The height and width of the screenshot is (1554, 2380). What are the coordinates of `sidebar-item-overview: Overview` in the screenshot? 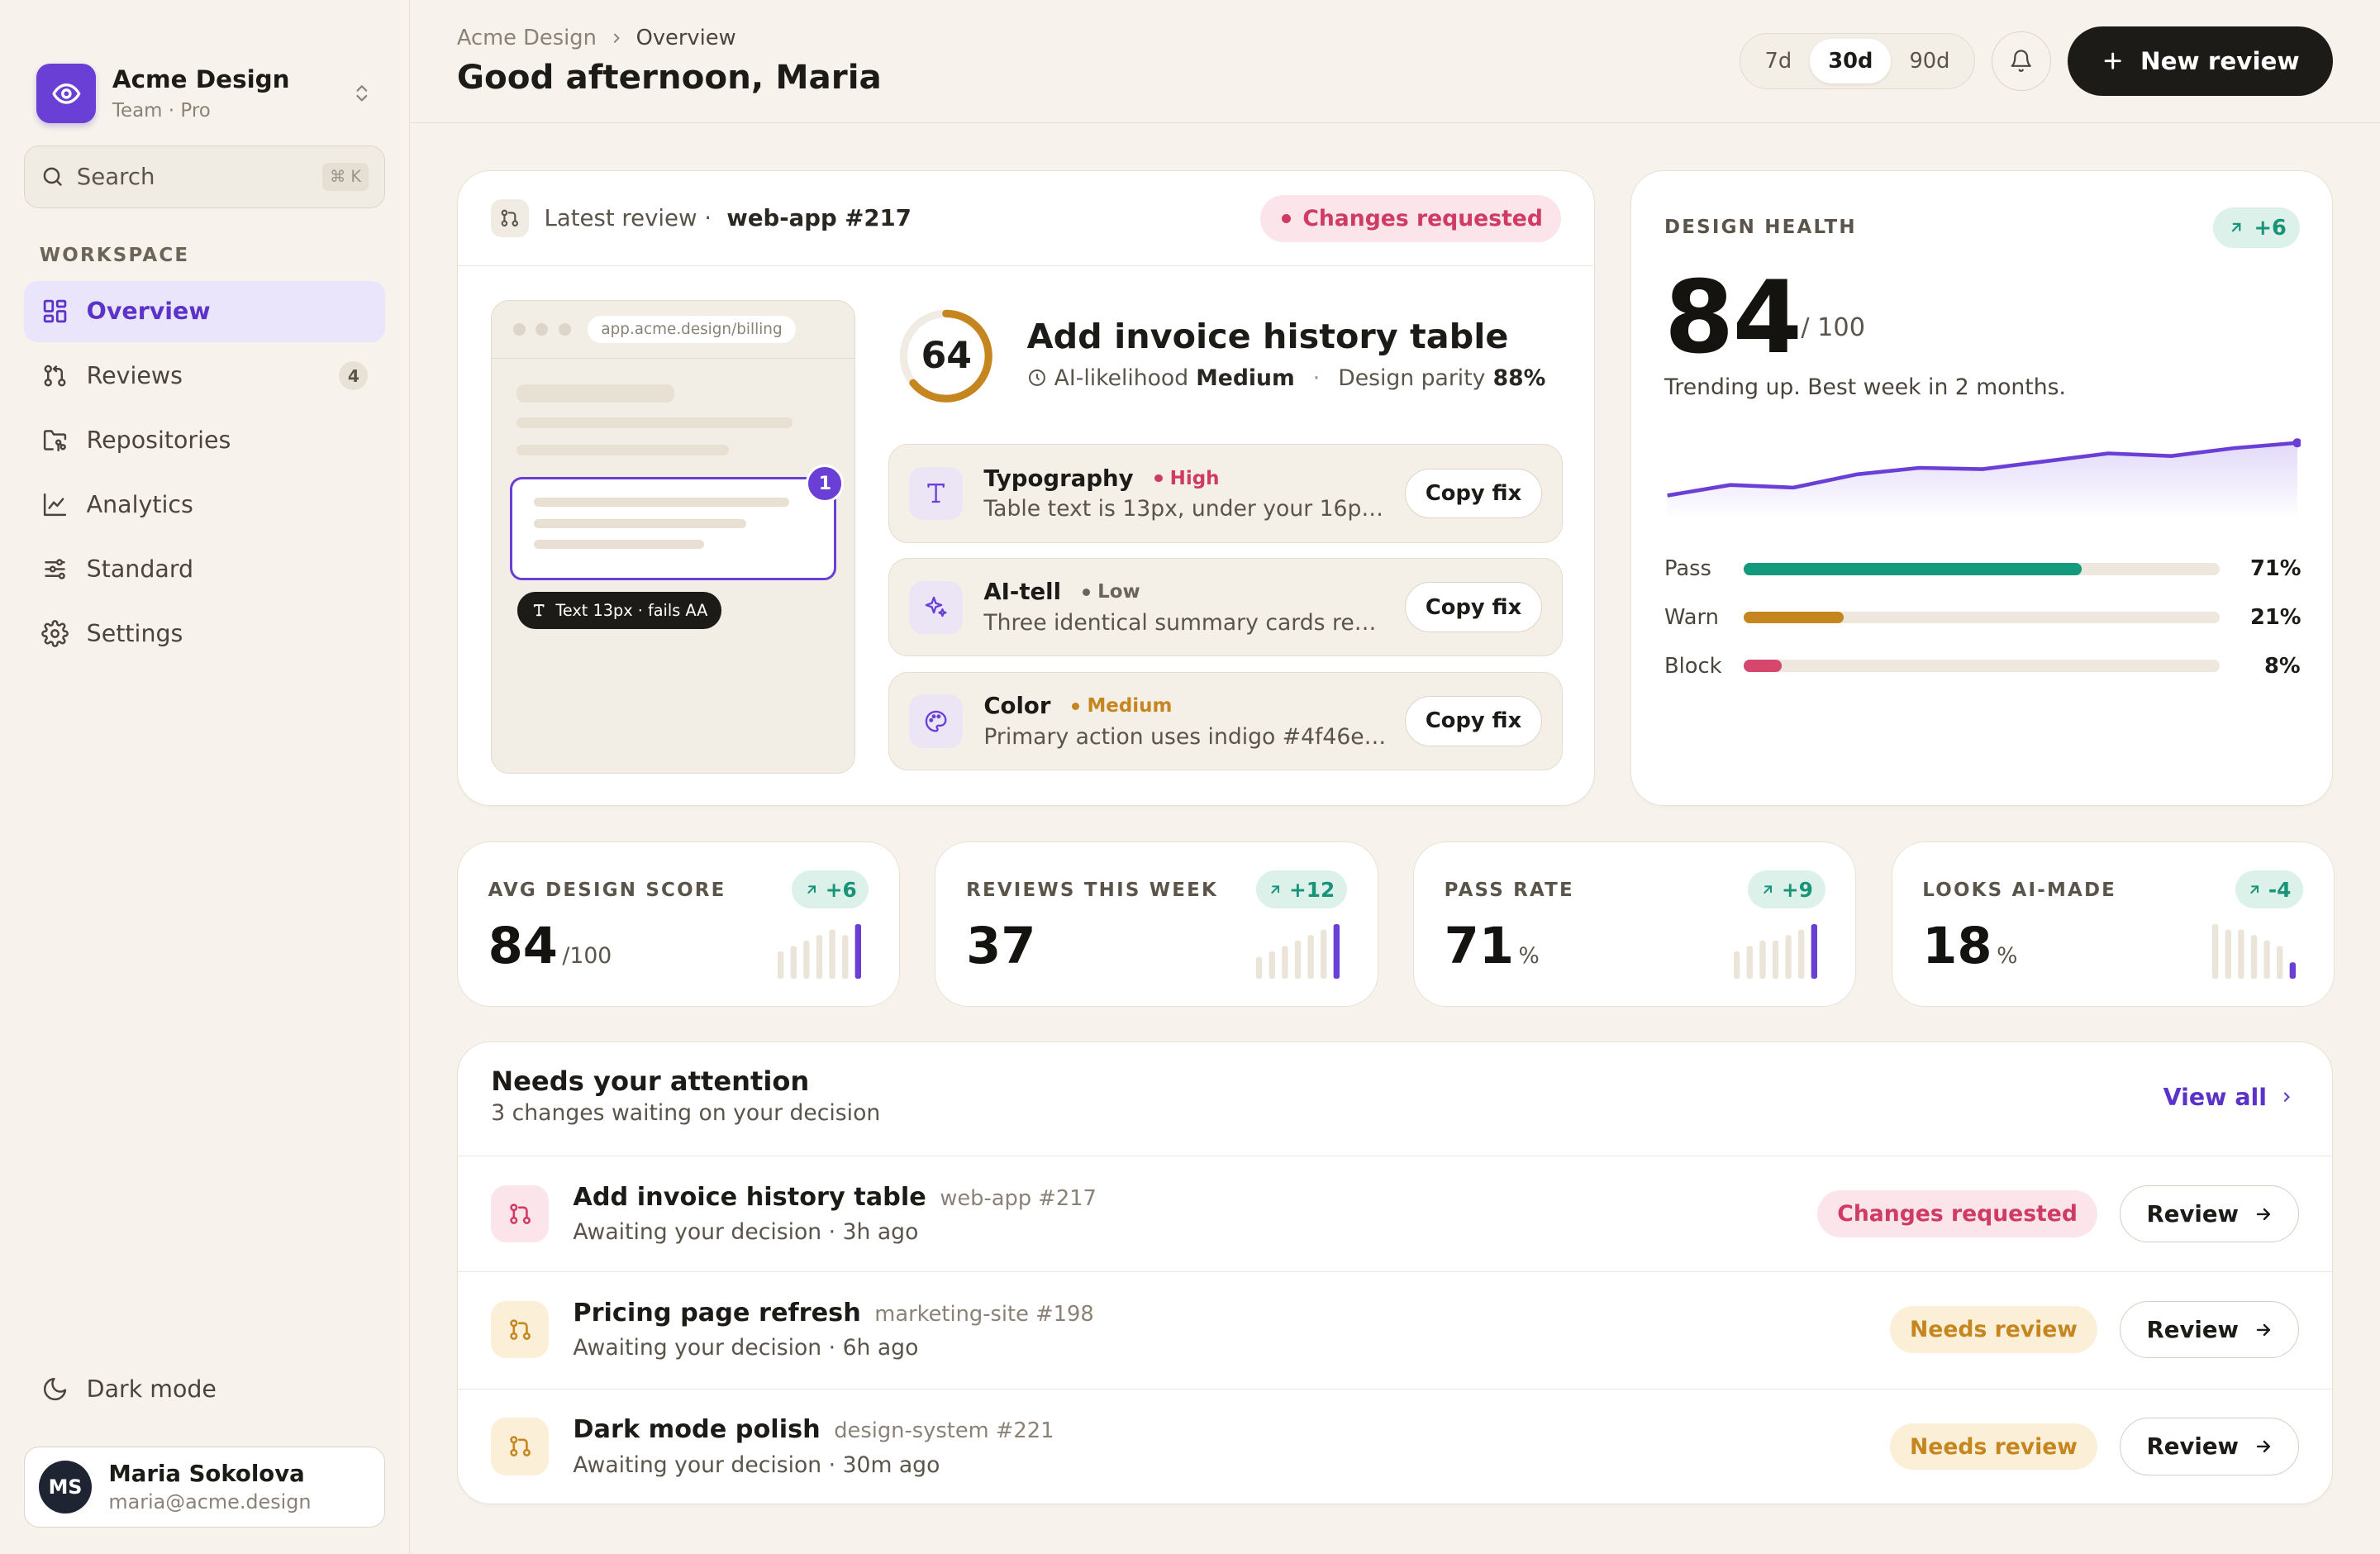 It's located at (204, 311).